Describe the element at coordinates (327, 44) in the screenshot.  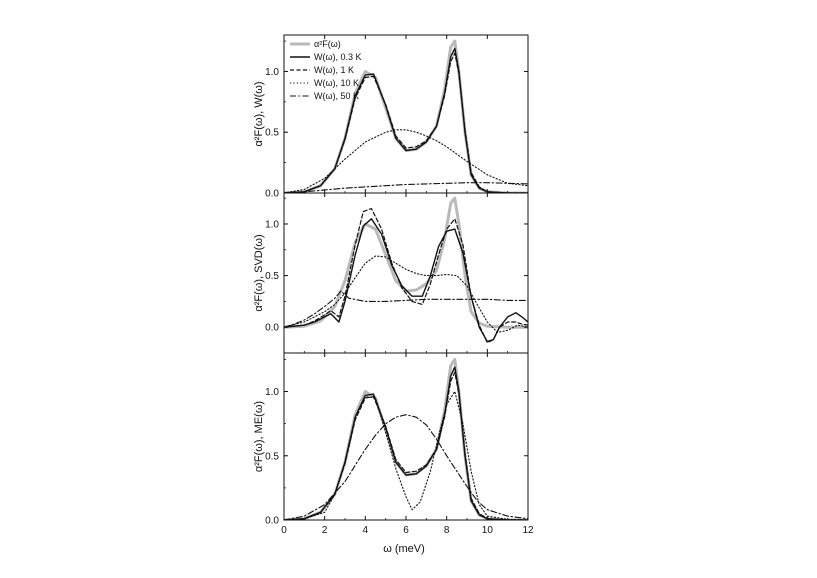
I see `legend-label: α²F(ω)` at that location.